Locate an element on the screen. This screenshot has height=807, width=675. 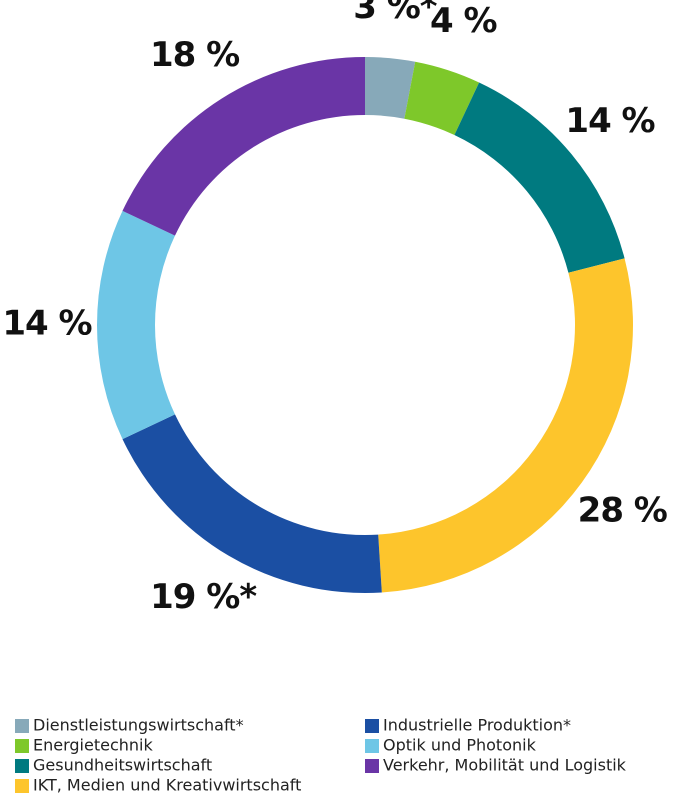
legend-label: IKT, Medien und Kreativwirtschaft is located at coordinates (167, 785).